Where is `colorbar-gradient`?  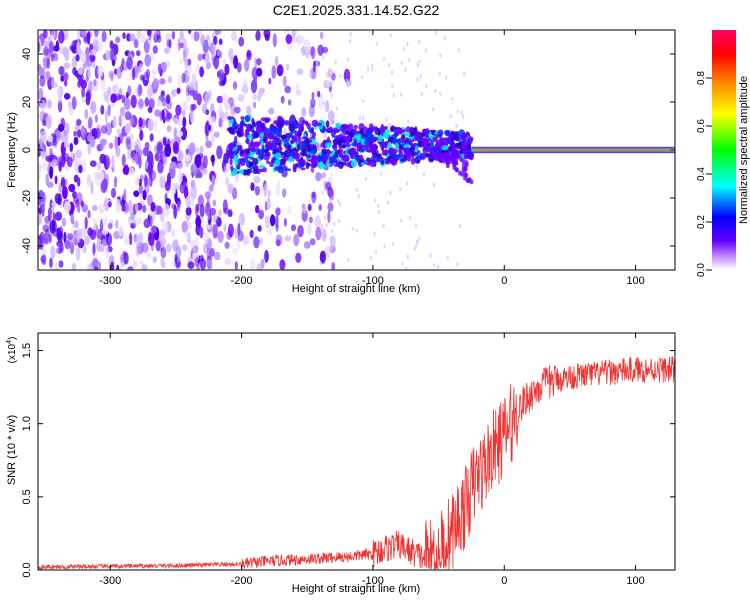
colorbar-gradient is located at coordinates (724, 150).